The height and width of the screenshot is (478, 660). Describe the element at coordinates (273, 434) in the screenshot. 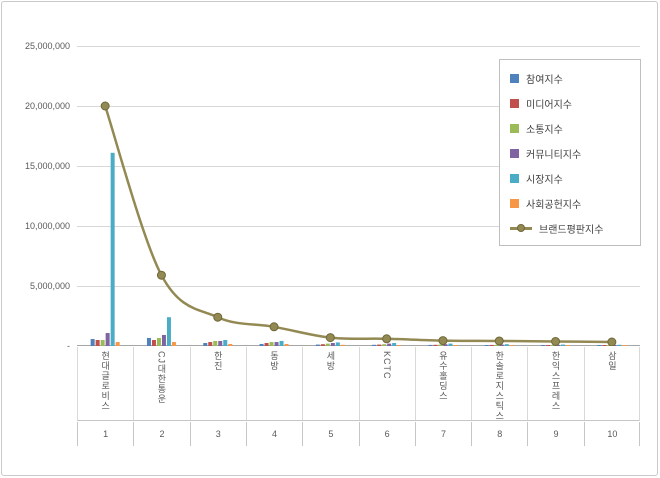

I see `rank-label: 4` at that location.